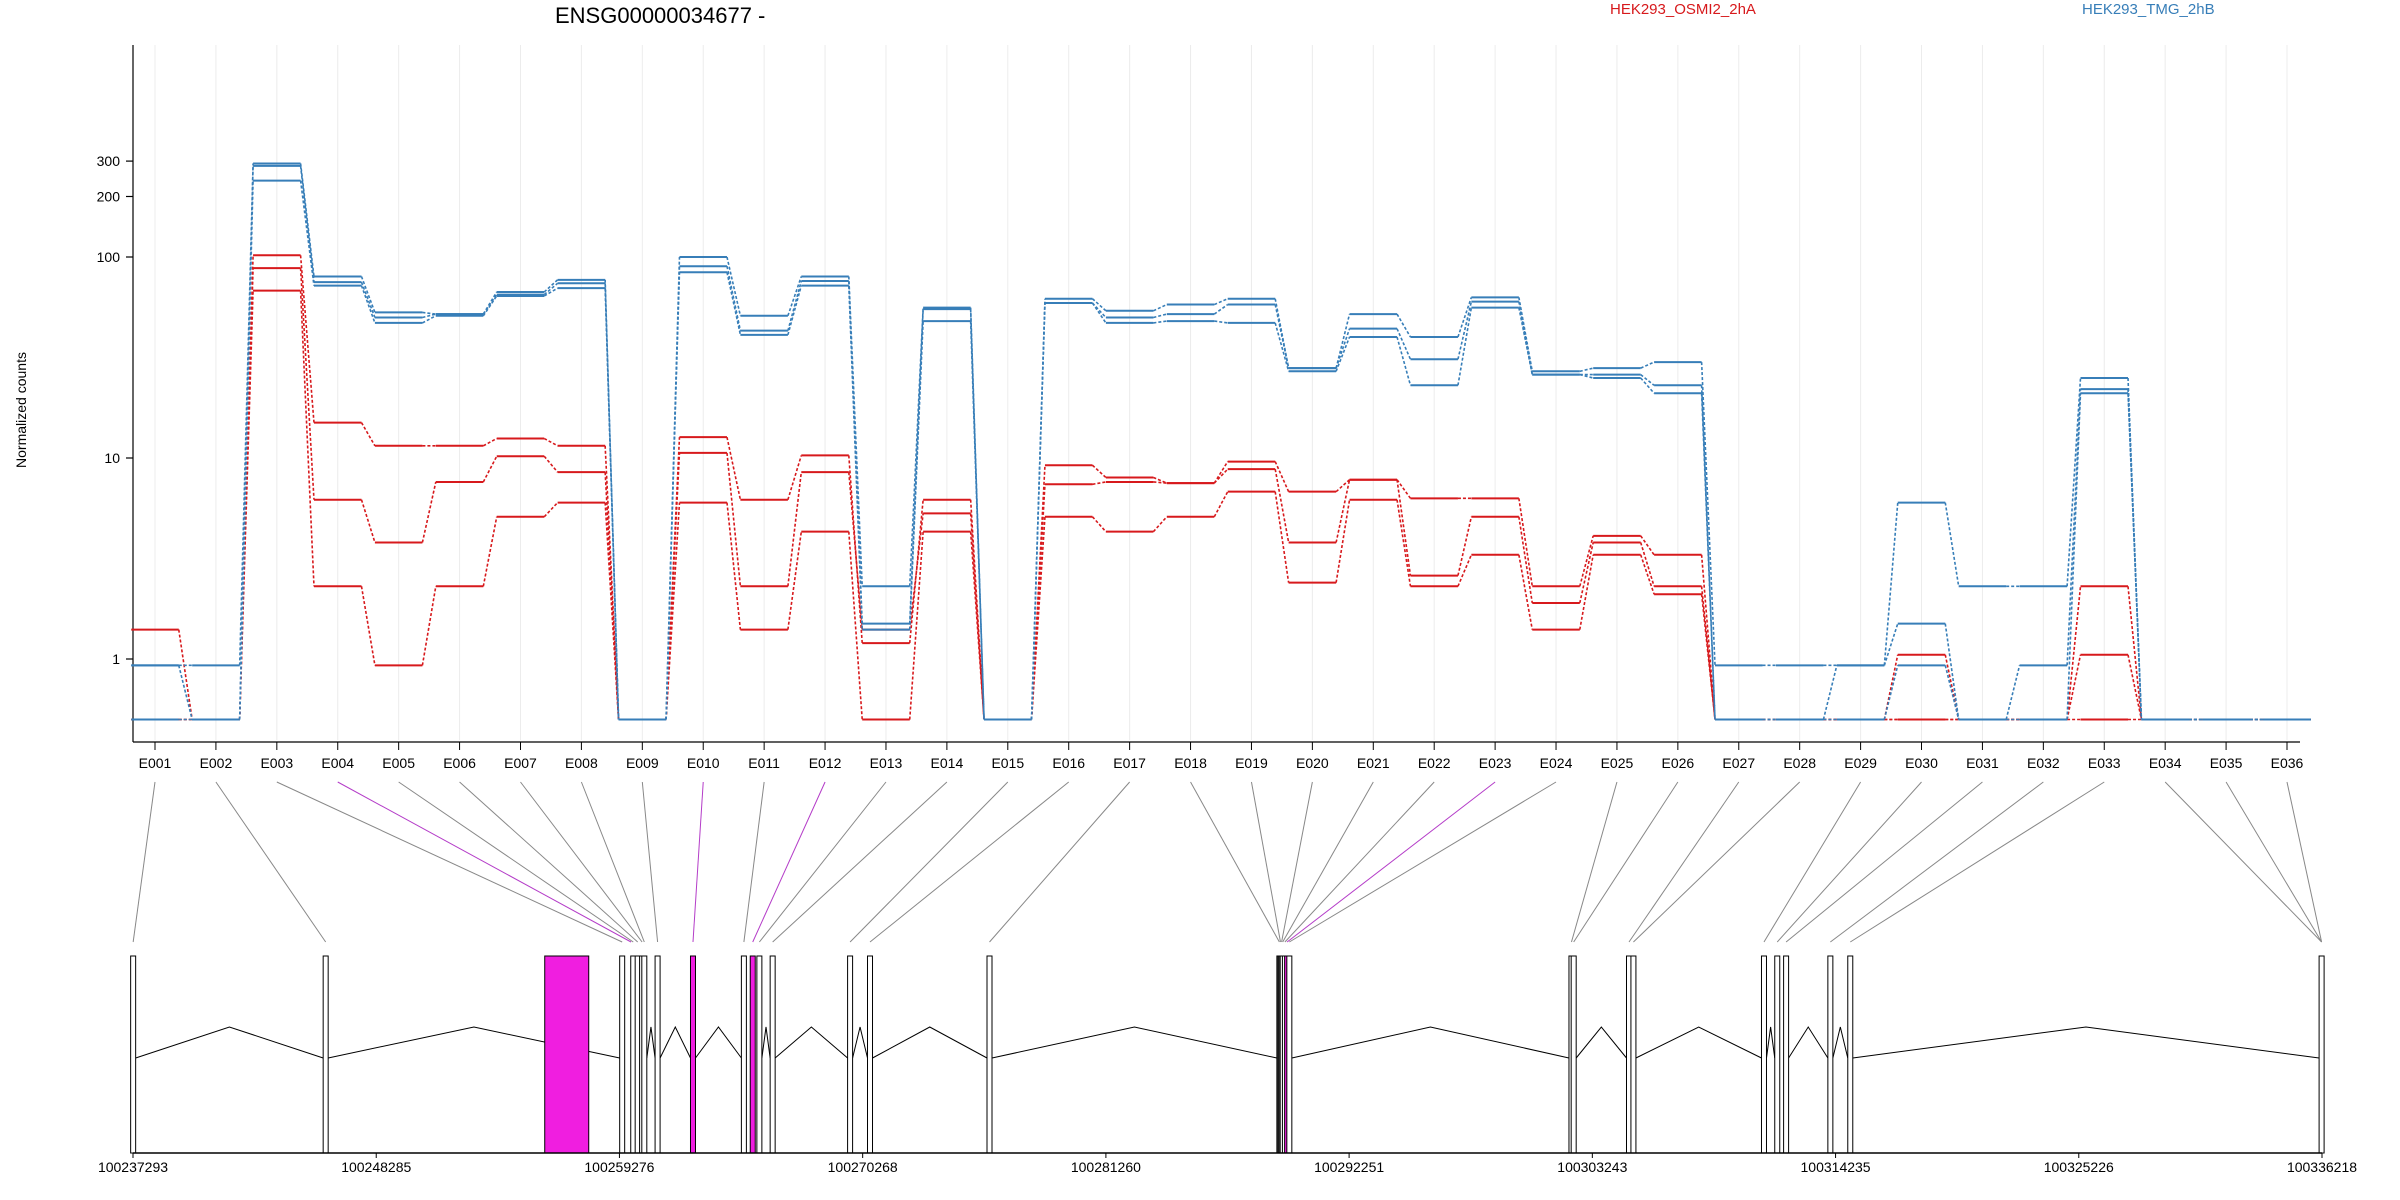 This screenshot has height=1200, width=2400. I want to click on exon-label: E001, so click(155, 763).